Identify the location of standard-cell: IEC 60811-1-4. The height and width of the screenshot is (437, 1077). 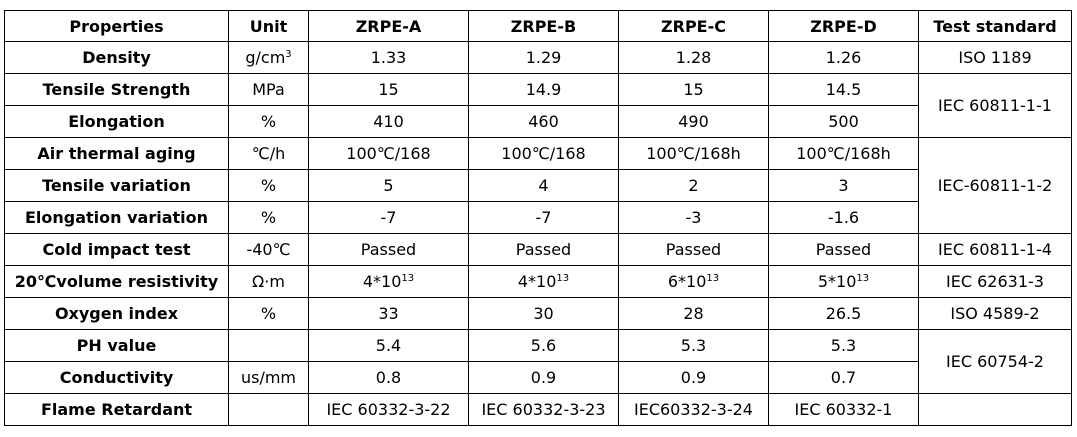
(995, 249).